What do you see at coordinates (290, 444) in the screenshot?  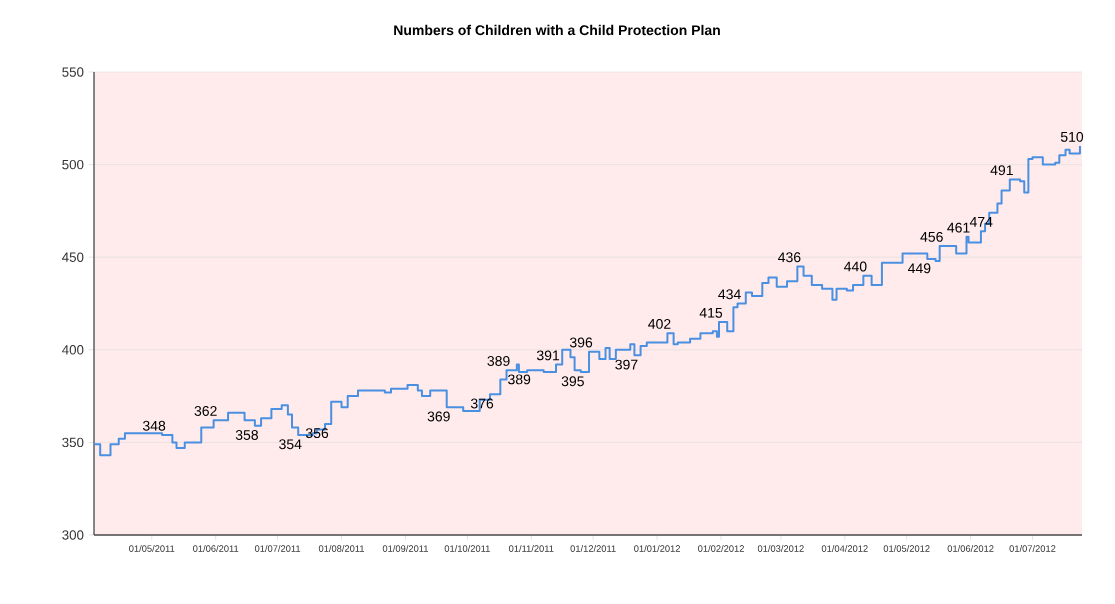 I see `annotation: 354` at bounding box center [290, 444].